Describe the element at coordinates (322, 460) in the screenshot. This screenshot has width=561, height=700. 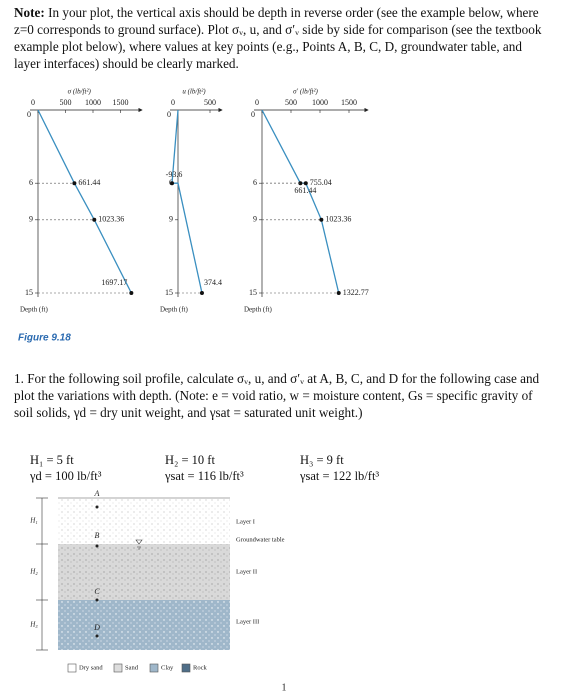
I see `h: H₃ = 9 ft` at that location.